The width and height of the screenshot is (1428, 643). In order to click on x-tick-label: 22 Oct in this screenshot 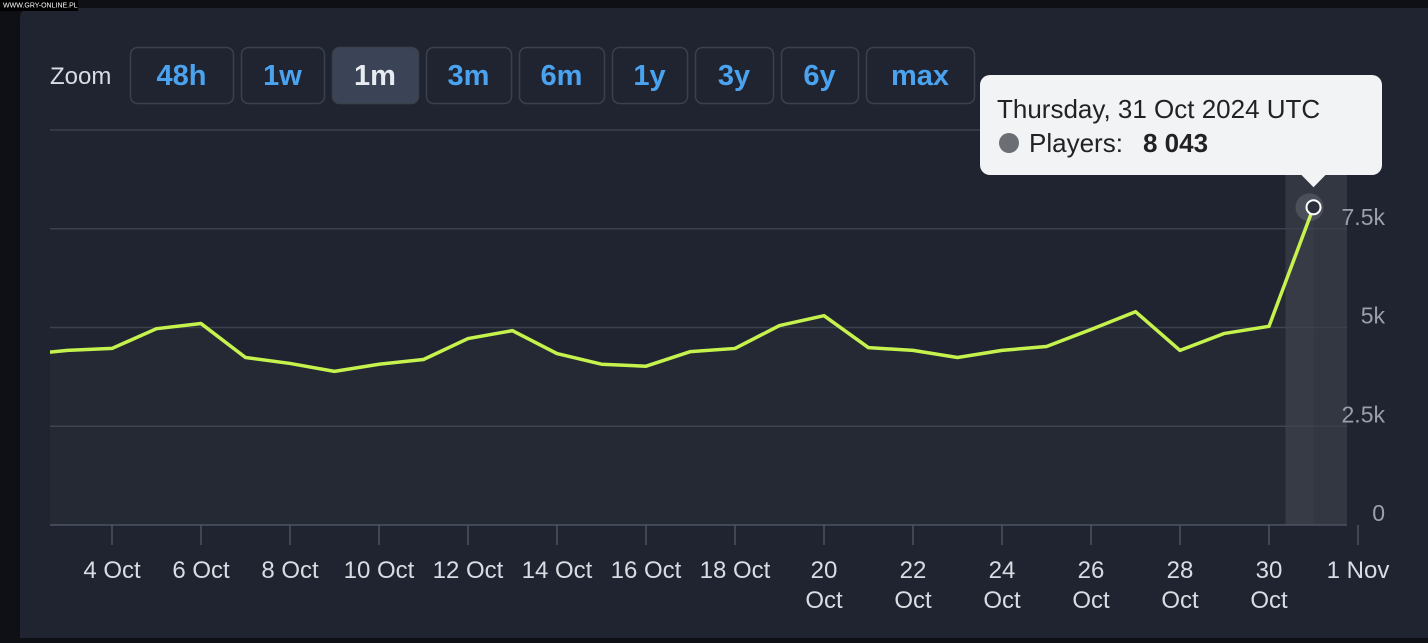, I will do `click(913, 585)`.